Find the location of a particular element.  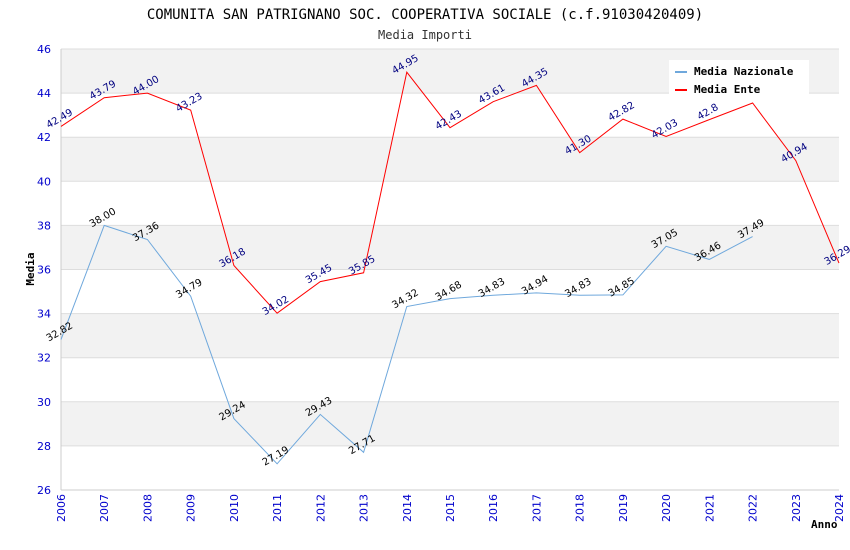

x-tick-label: 2022 is located at coordinates (753, 508).